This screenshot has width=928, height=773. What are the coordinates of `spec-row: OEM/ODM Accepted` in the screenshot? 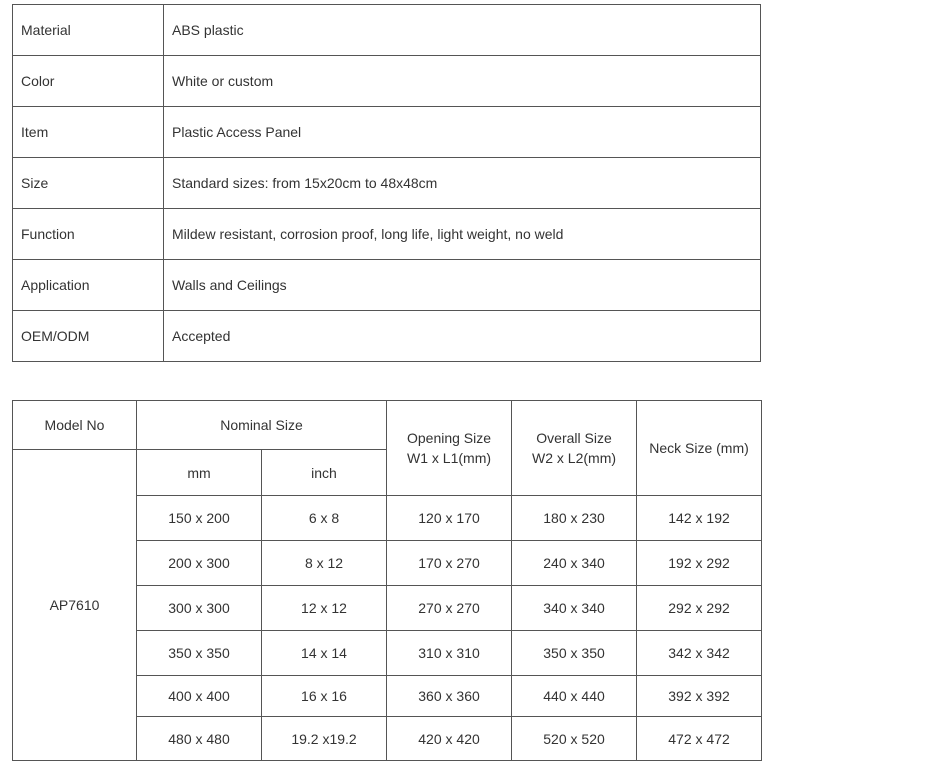 It's located at (386, 336).